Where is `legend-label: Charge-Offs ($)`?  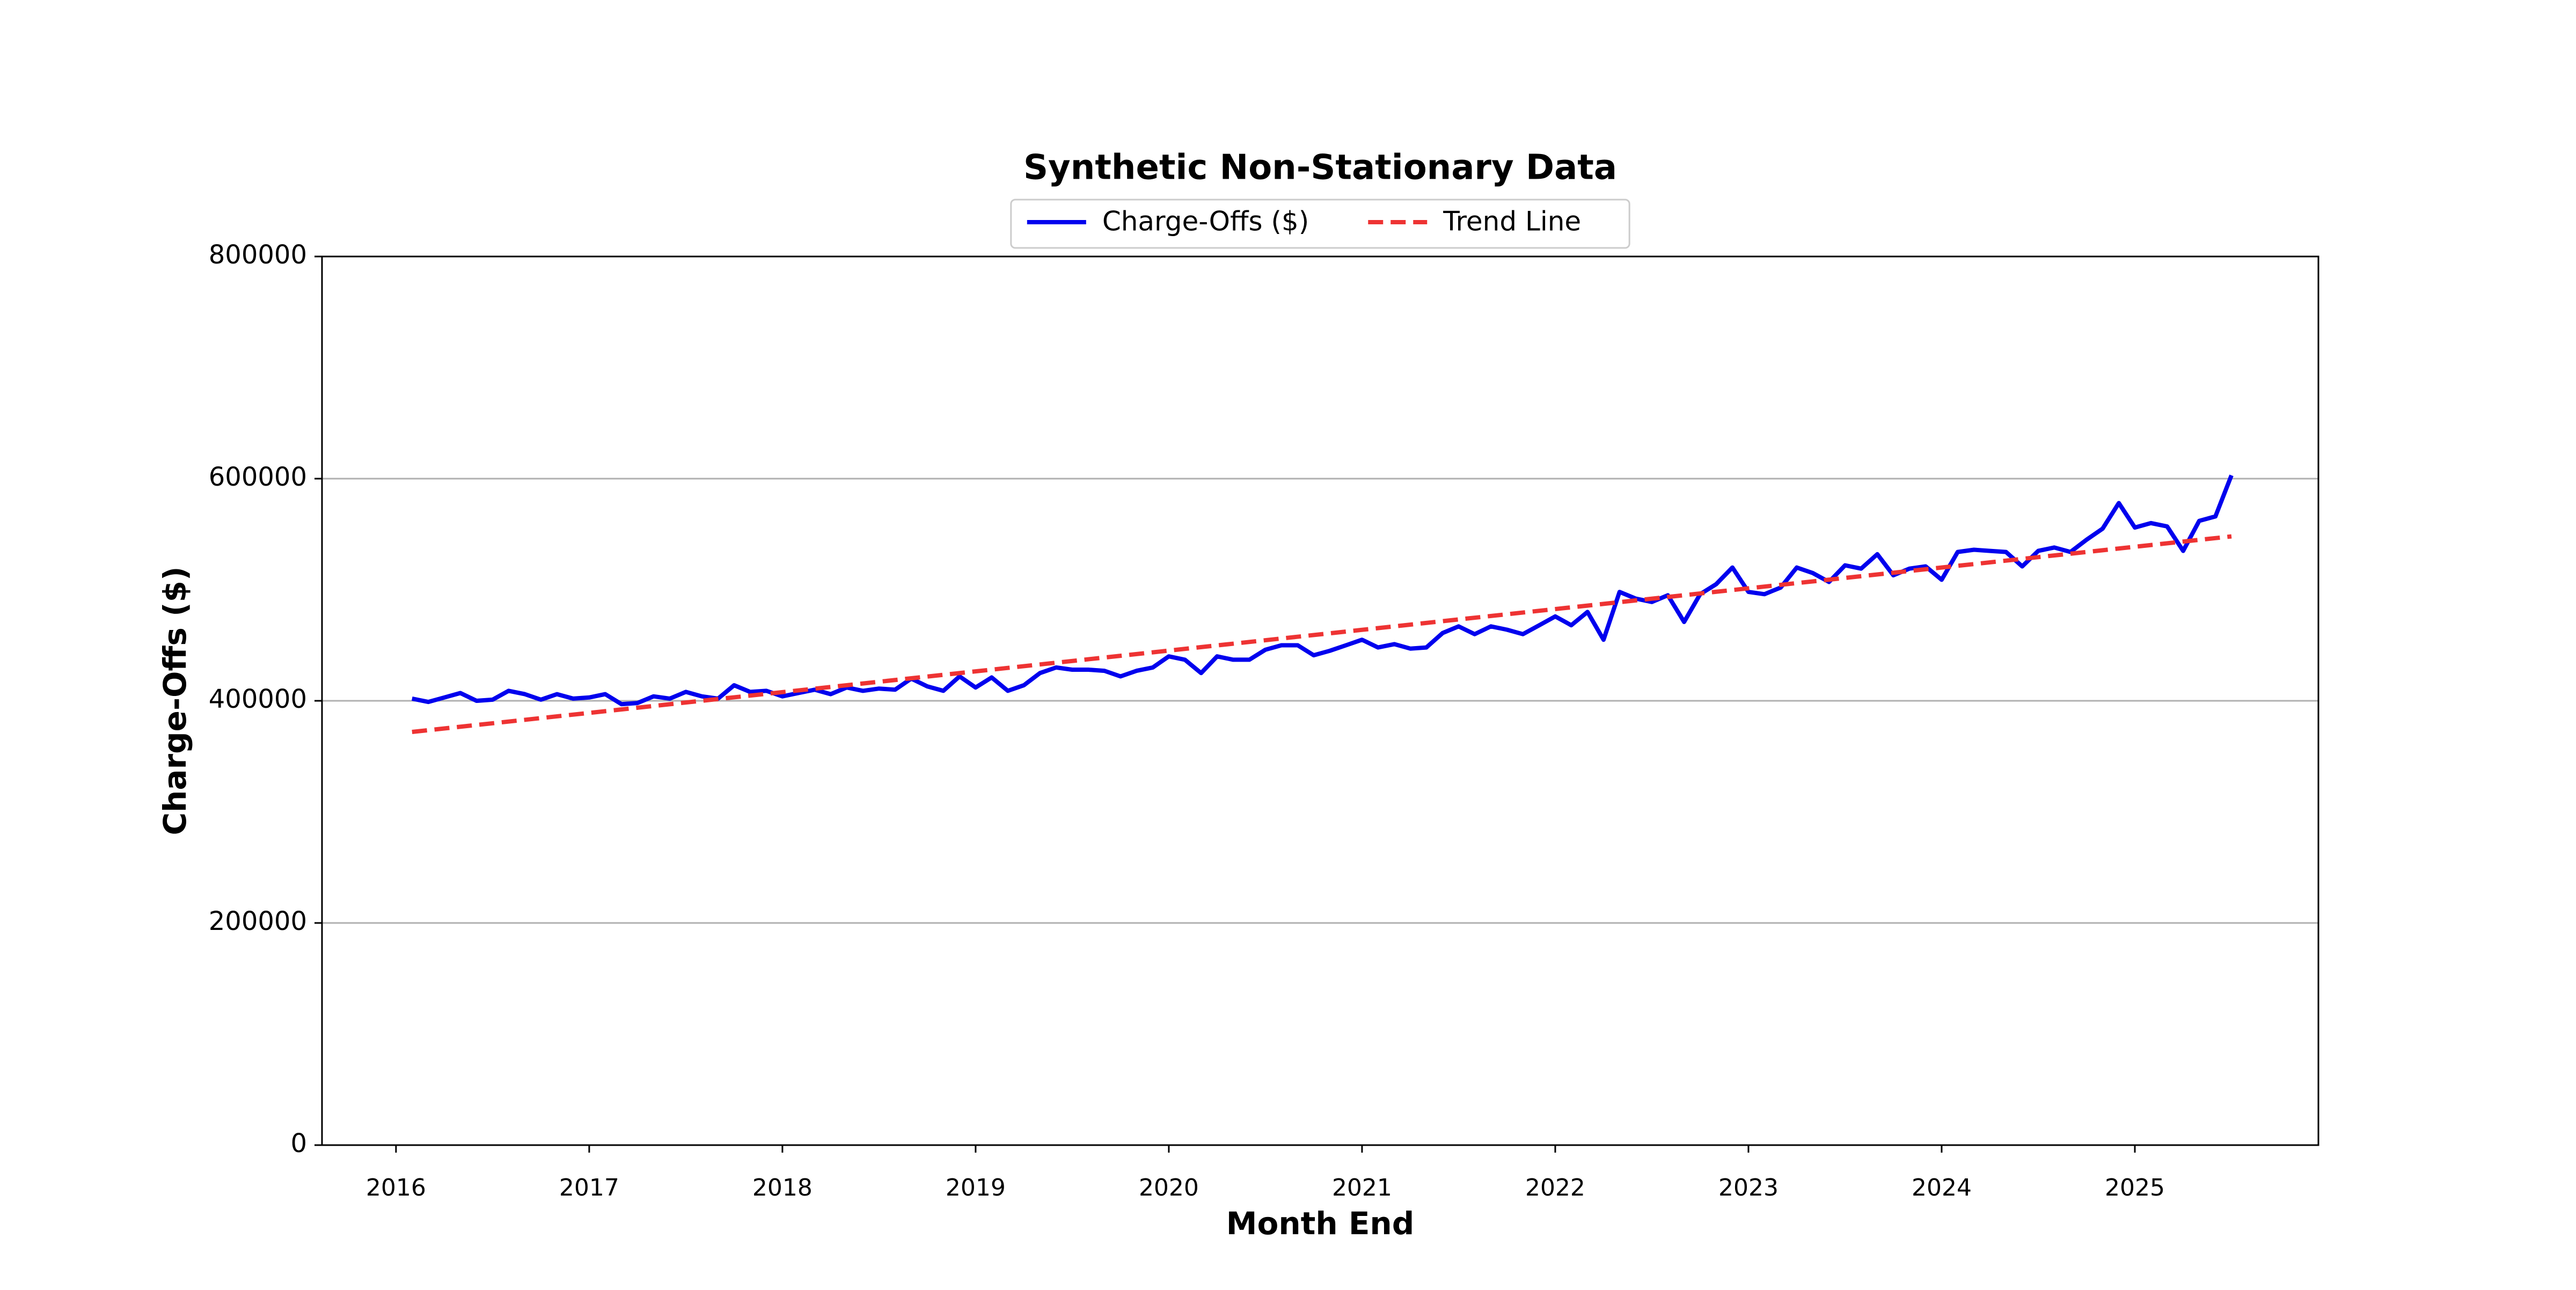
legend-label: Charge-Offs ($) is located at coordinates (1205, 221).